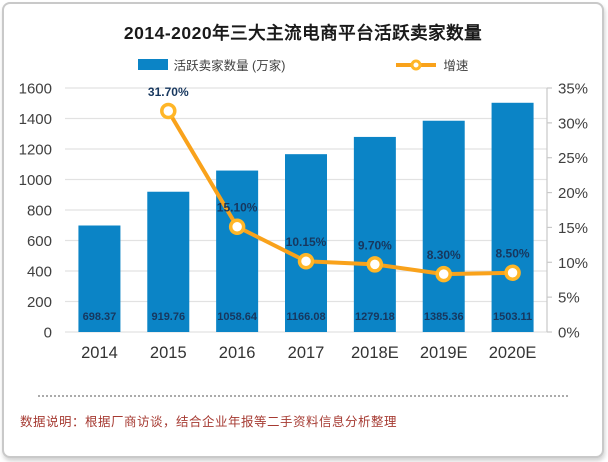 This screenshot has width=608, height=462. I want to click on bar-value-label: 1503.11, so click(512, 317).